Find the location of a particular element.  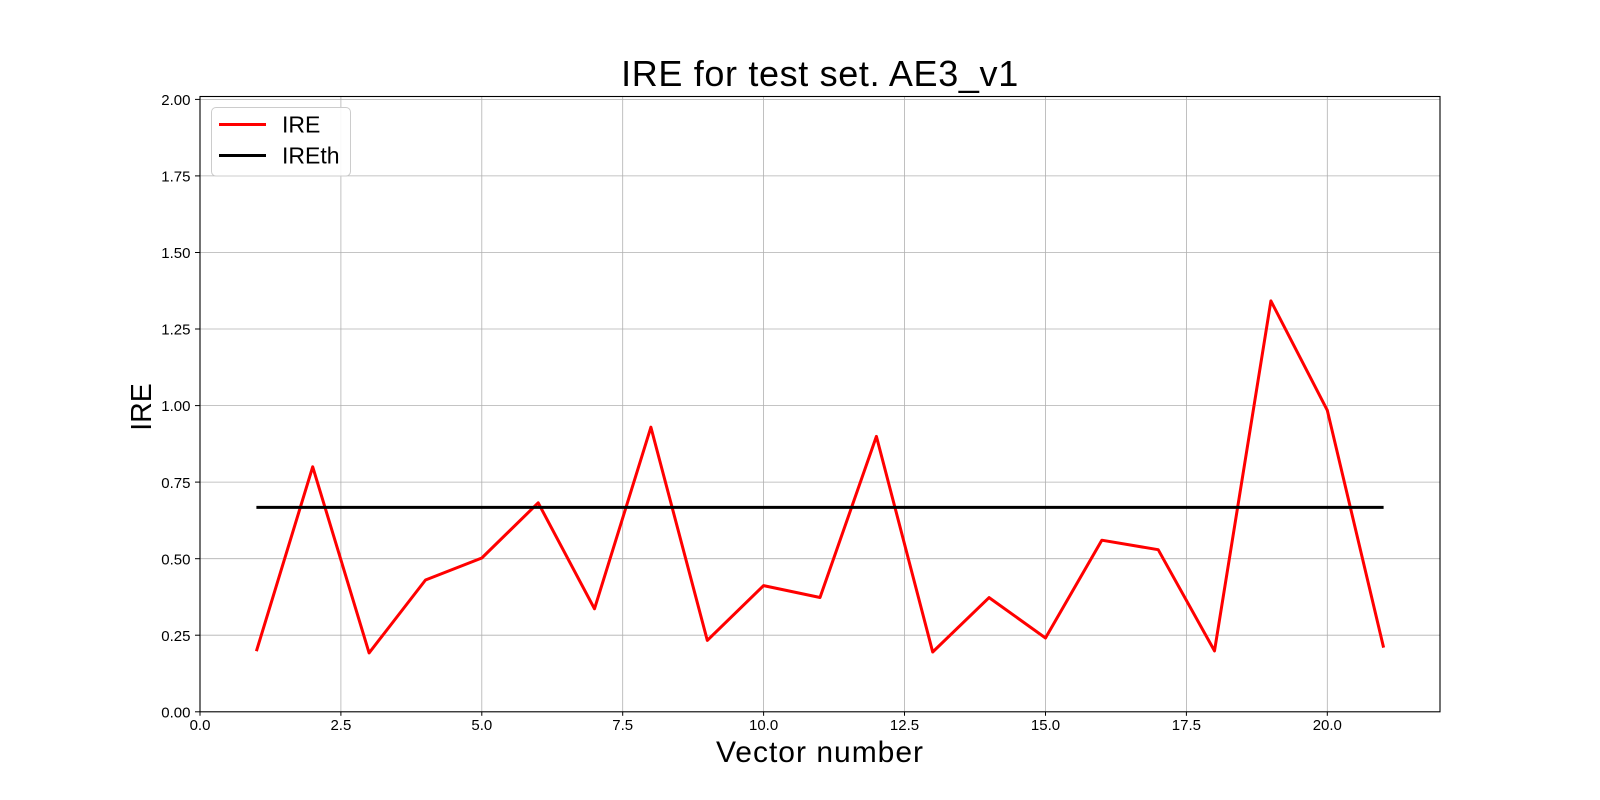

svg-text: 0.25 is located at coordinates (175, 636).